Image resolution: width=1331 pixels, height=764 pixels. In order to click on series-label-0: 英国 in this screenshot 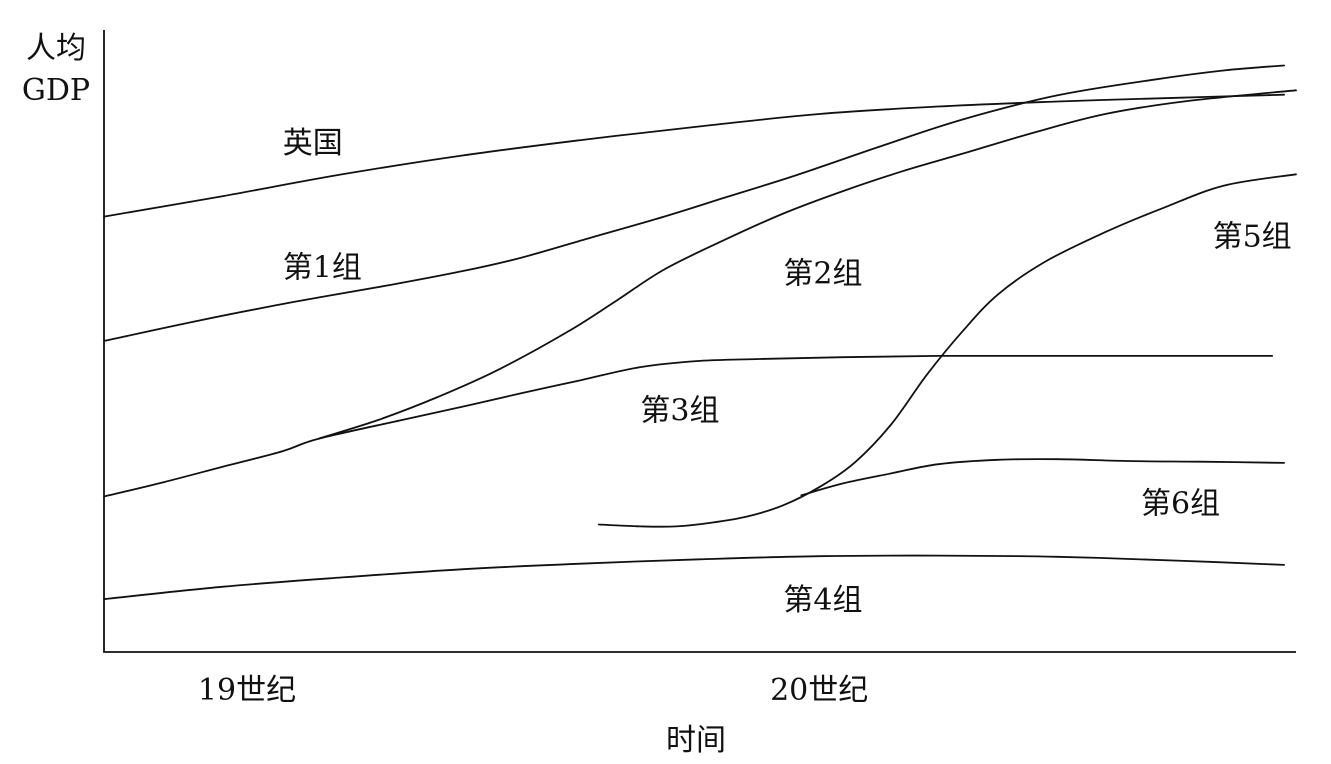, I will do `click(313, 143)`.